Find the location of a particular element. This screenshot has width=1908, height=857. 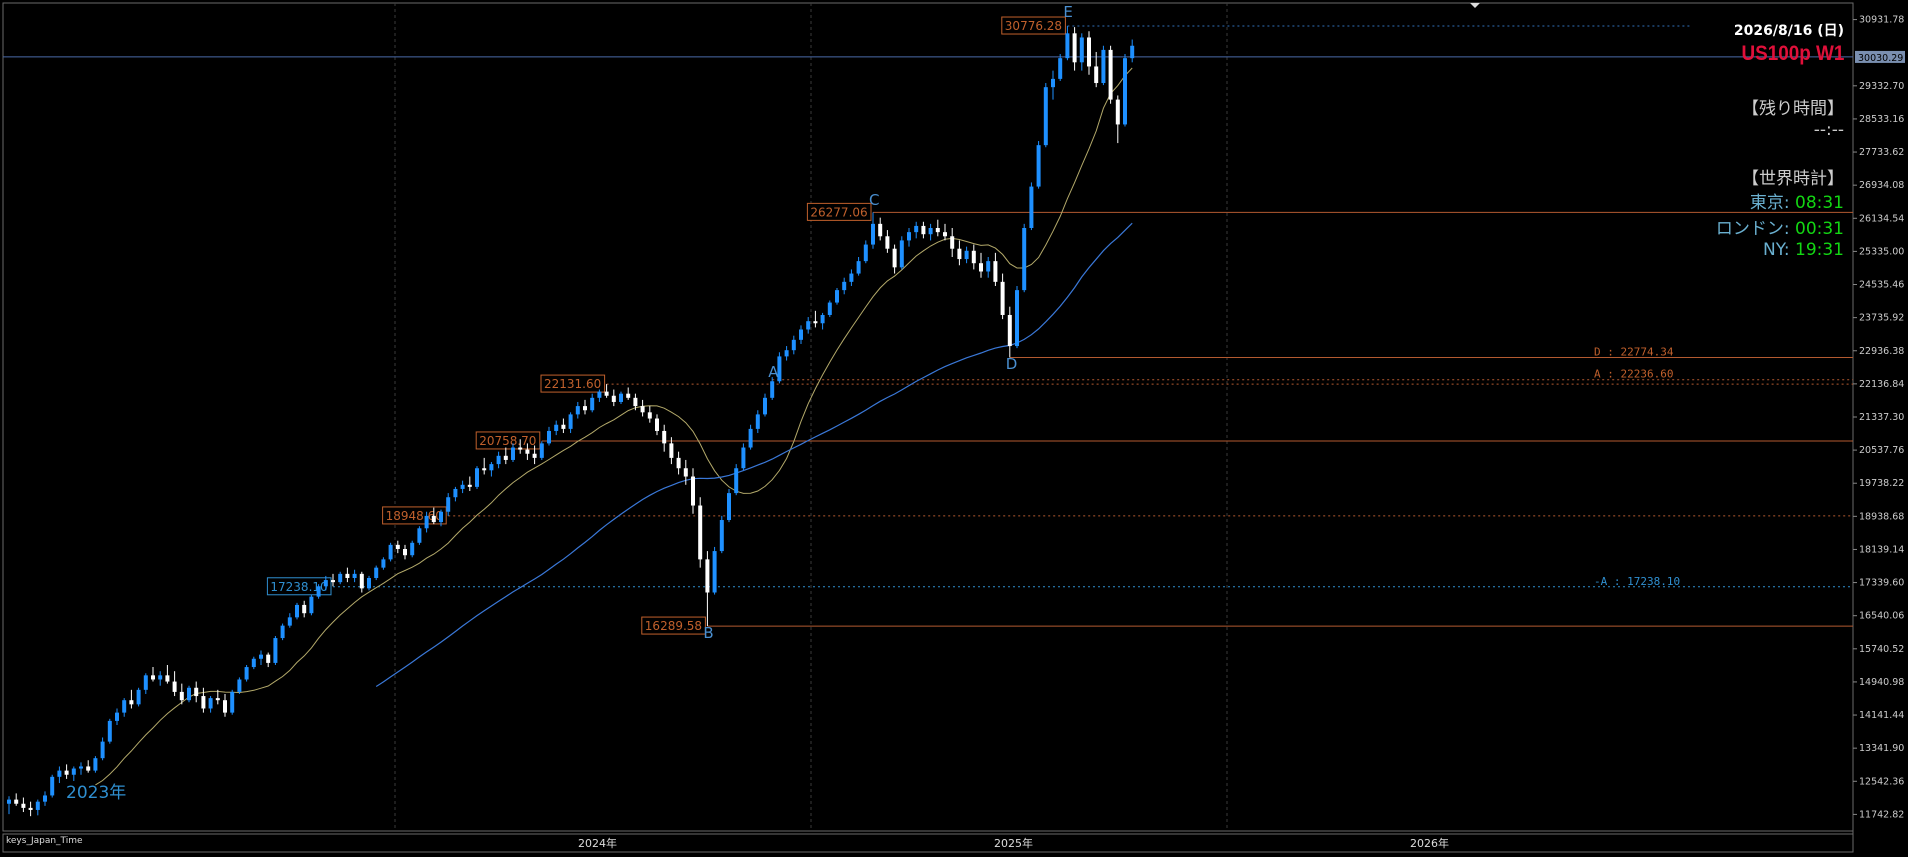

scroll-marker-icon is located at coordinates (1475, 5).